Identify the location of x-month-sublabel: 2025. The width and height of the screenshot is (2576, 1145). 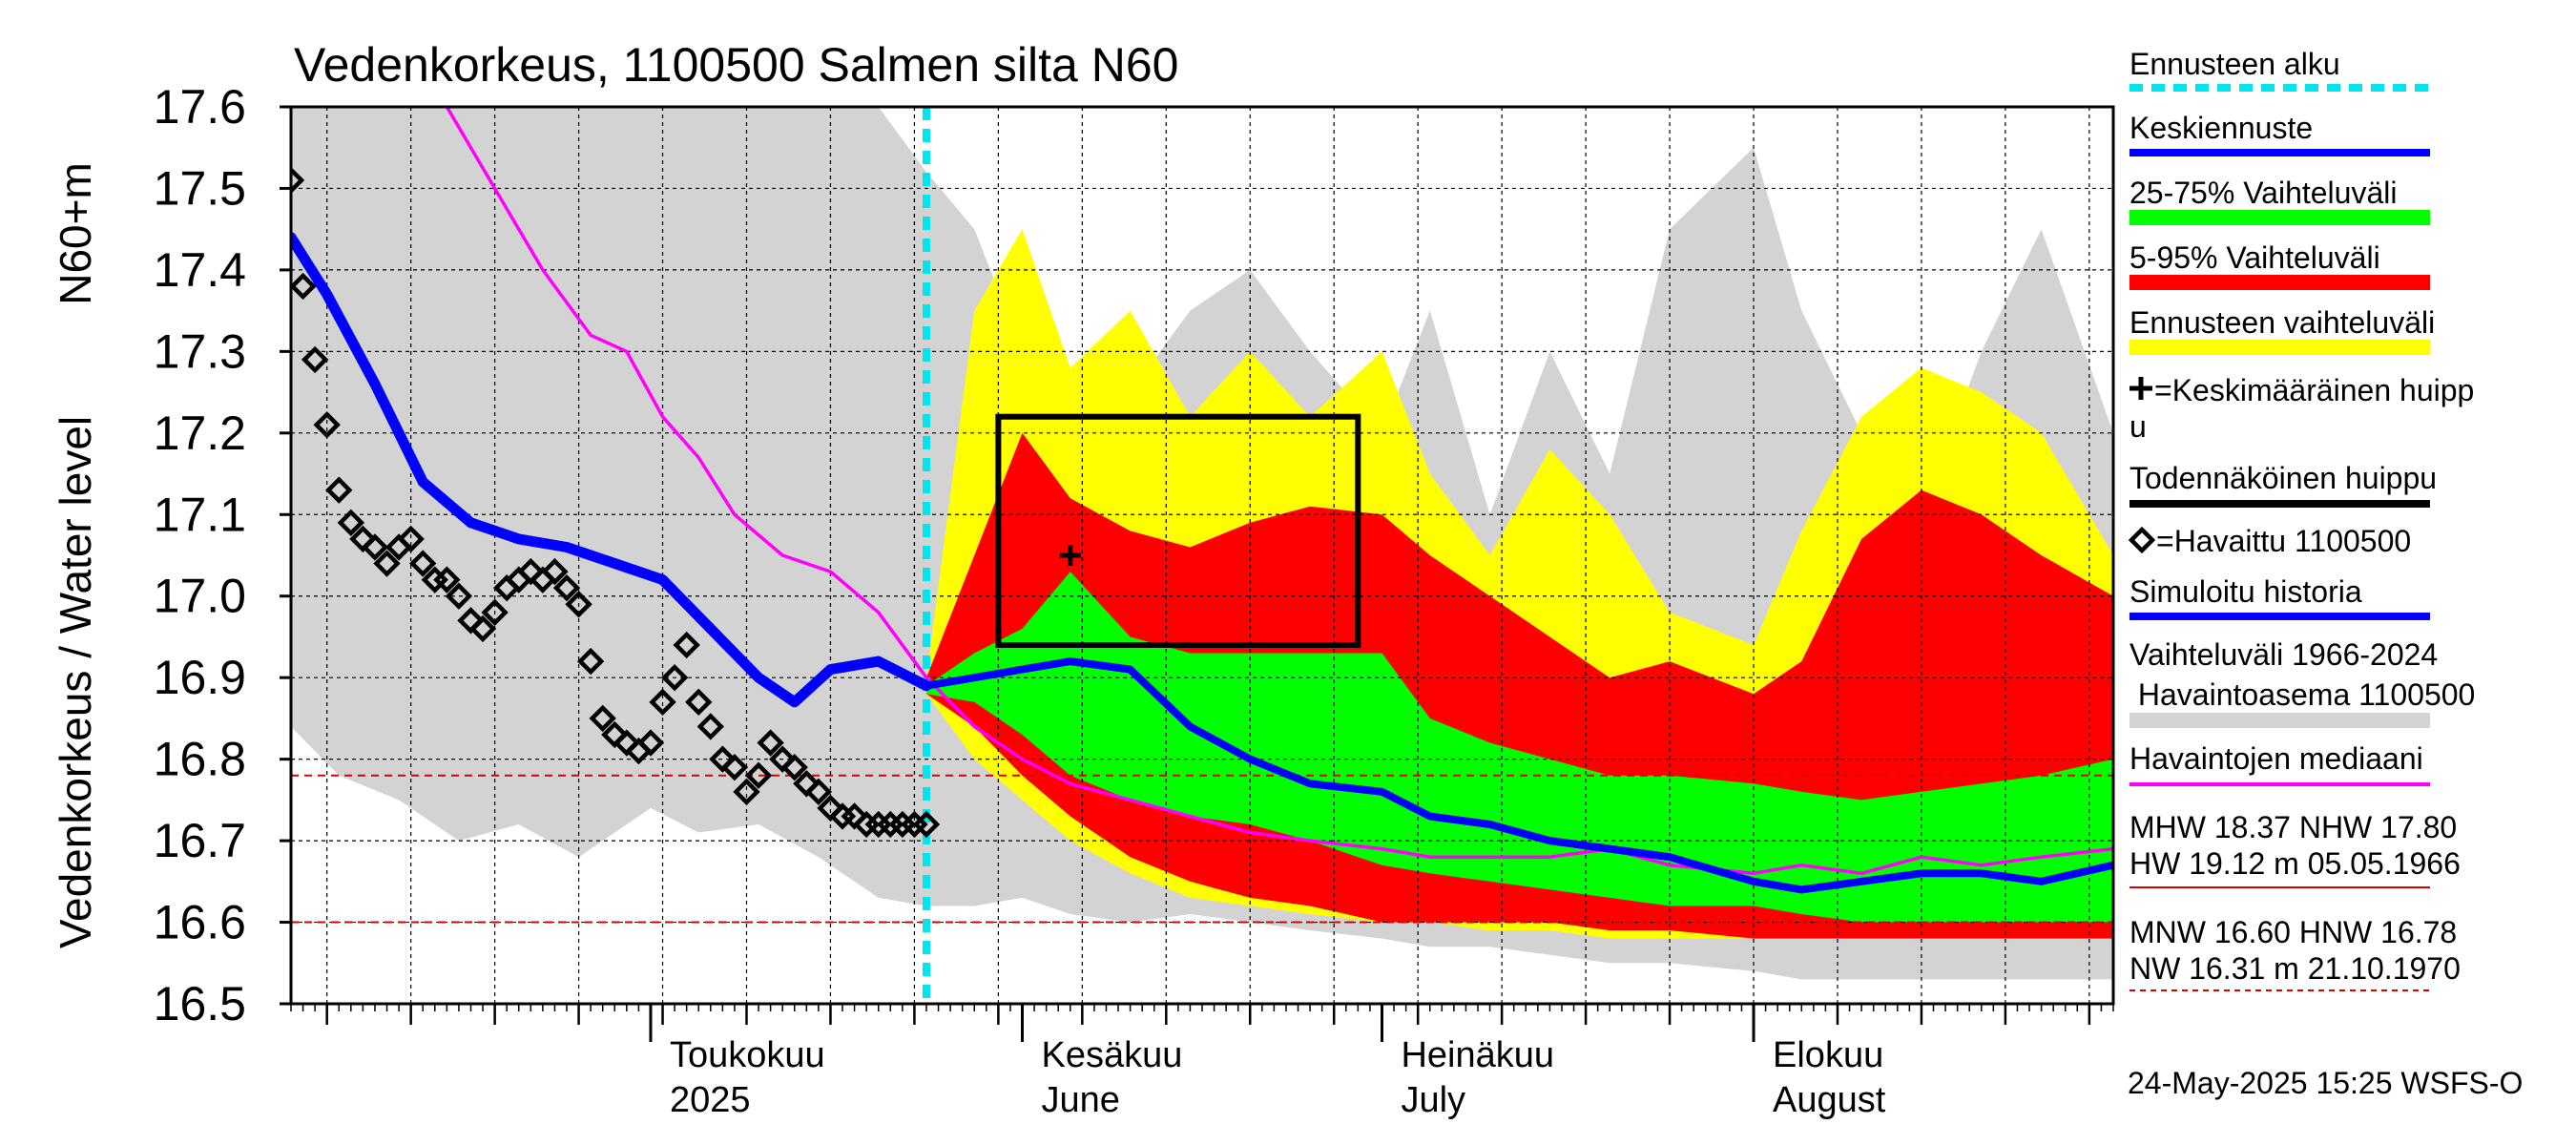
(710, 1100).